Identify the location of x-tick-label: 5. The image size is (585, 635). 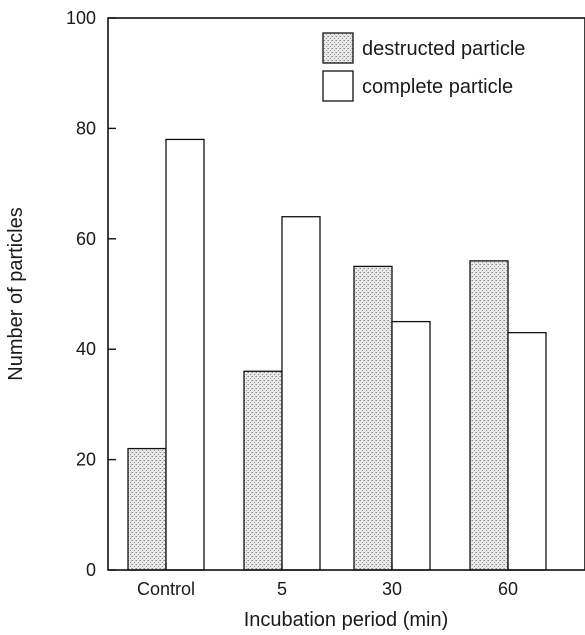
(282, 589).